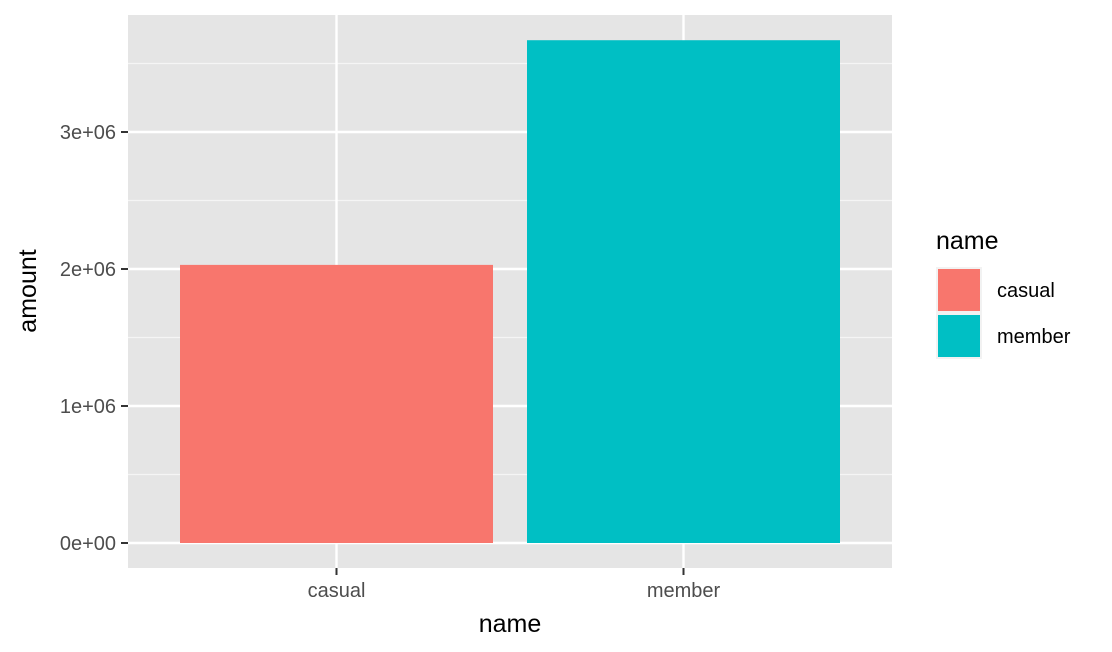 This screenshot has height=652, width=1112. I want to click on y-tick-label: 0e+00, so click(88, 544).